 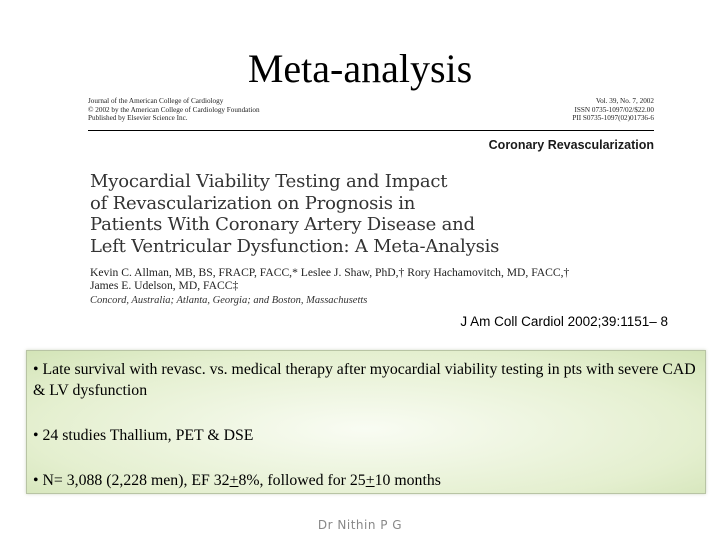 What do you see at coordinates (138, 118) in the screenshot?
I see `journal-line: Published by Elsevier Science Inc.` at bounding box center [138, 118].